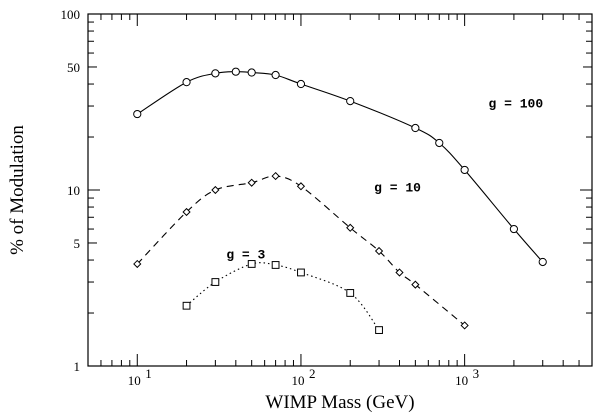  I want to click on x-tick-label-exponent: 3, so click(476, 373).